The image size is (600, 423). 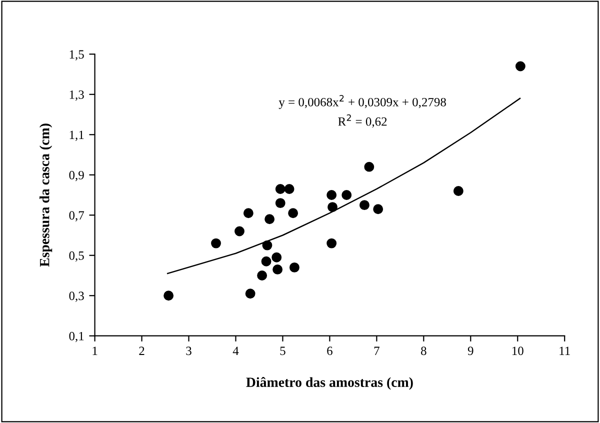 What do you see at coordinates (565, 350) in the screenshot?
I see `x-tick-label: 11` at bounding box center [565, 350].